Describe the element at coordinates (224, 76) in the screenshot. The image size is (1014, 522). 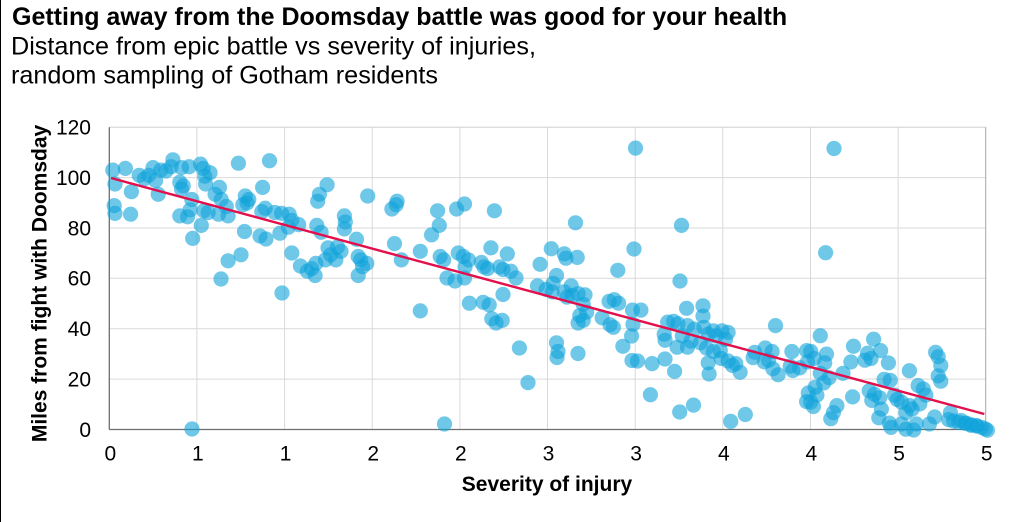
I see `svg-text:random sampling of Gotham resi: random sampling of Gotham residents` at that location.